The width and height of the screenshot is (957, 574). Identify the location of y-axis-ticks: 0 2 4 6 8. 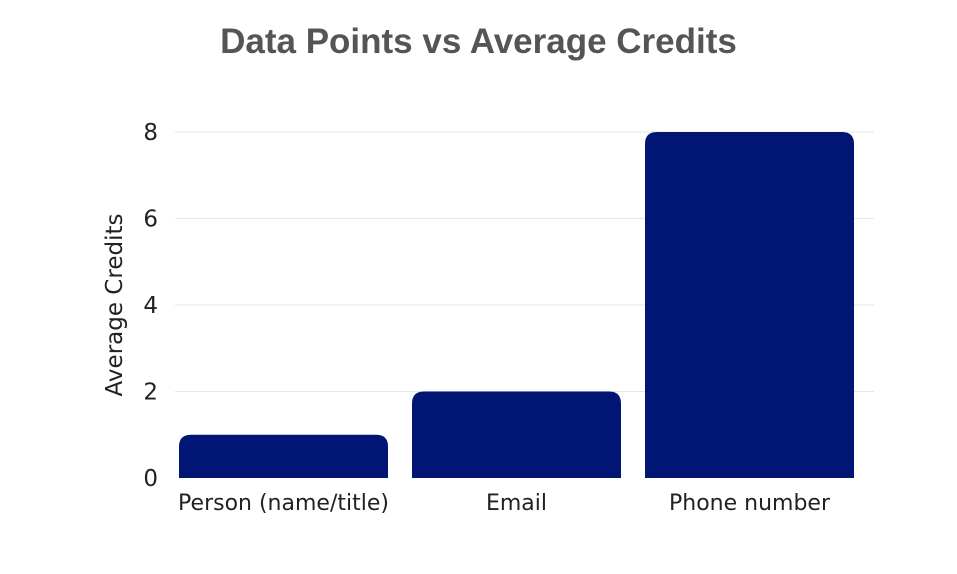
(150, 306).